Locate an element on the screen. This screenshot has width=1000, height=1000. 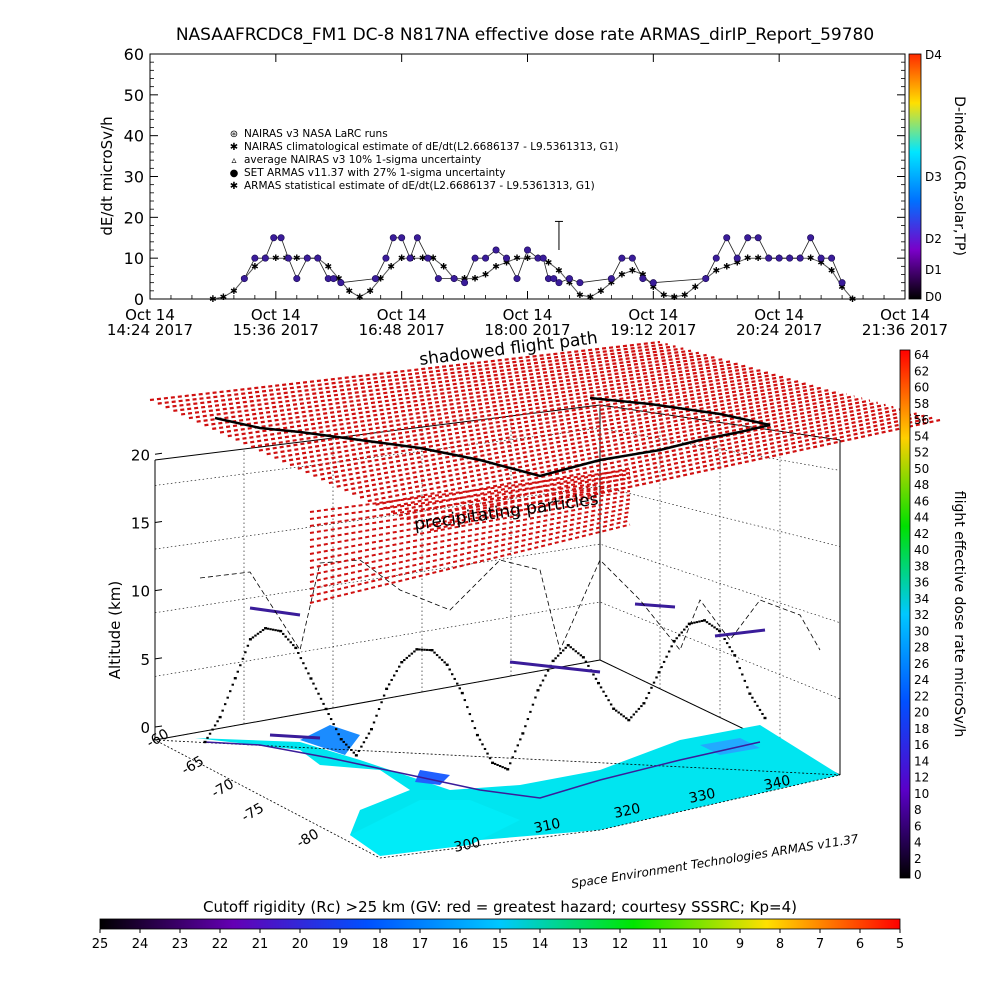
rc-tick-label: 22 is located at coordinates (220, 944).